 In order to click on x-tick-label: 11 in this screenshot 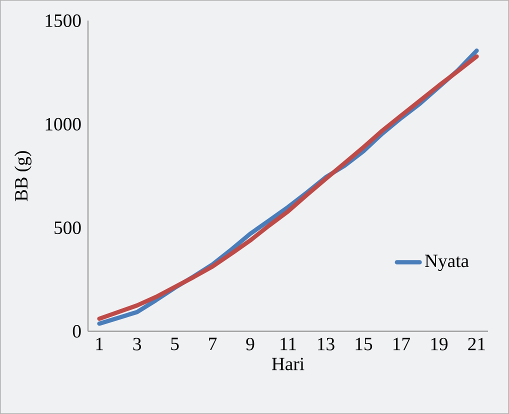, I will do `click(288, 344)`.